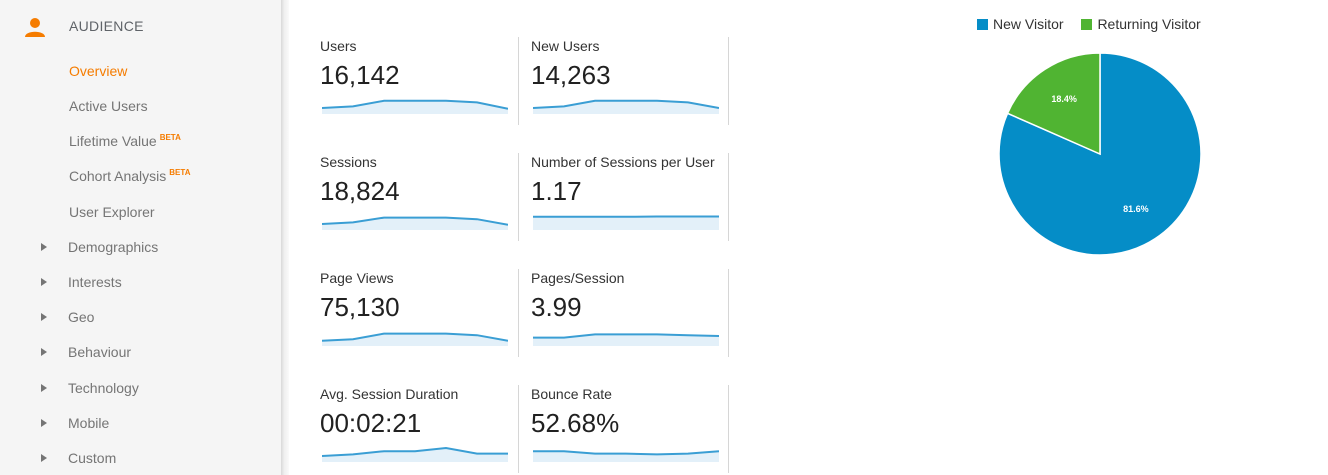 The height and width of the screenshot is (475, 1328). What do you see at coordinates (35, 27) in the screenshot?
I see `person-icon` at bounding box center [35, 27].